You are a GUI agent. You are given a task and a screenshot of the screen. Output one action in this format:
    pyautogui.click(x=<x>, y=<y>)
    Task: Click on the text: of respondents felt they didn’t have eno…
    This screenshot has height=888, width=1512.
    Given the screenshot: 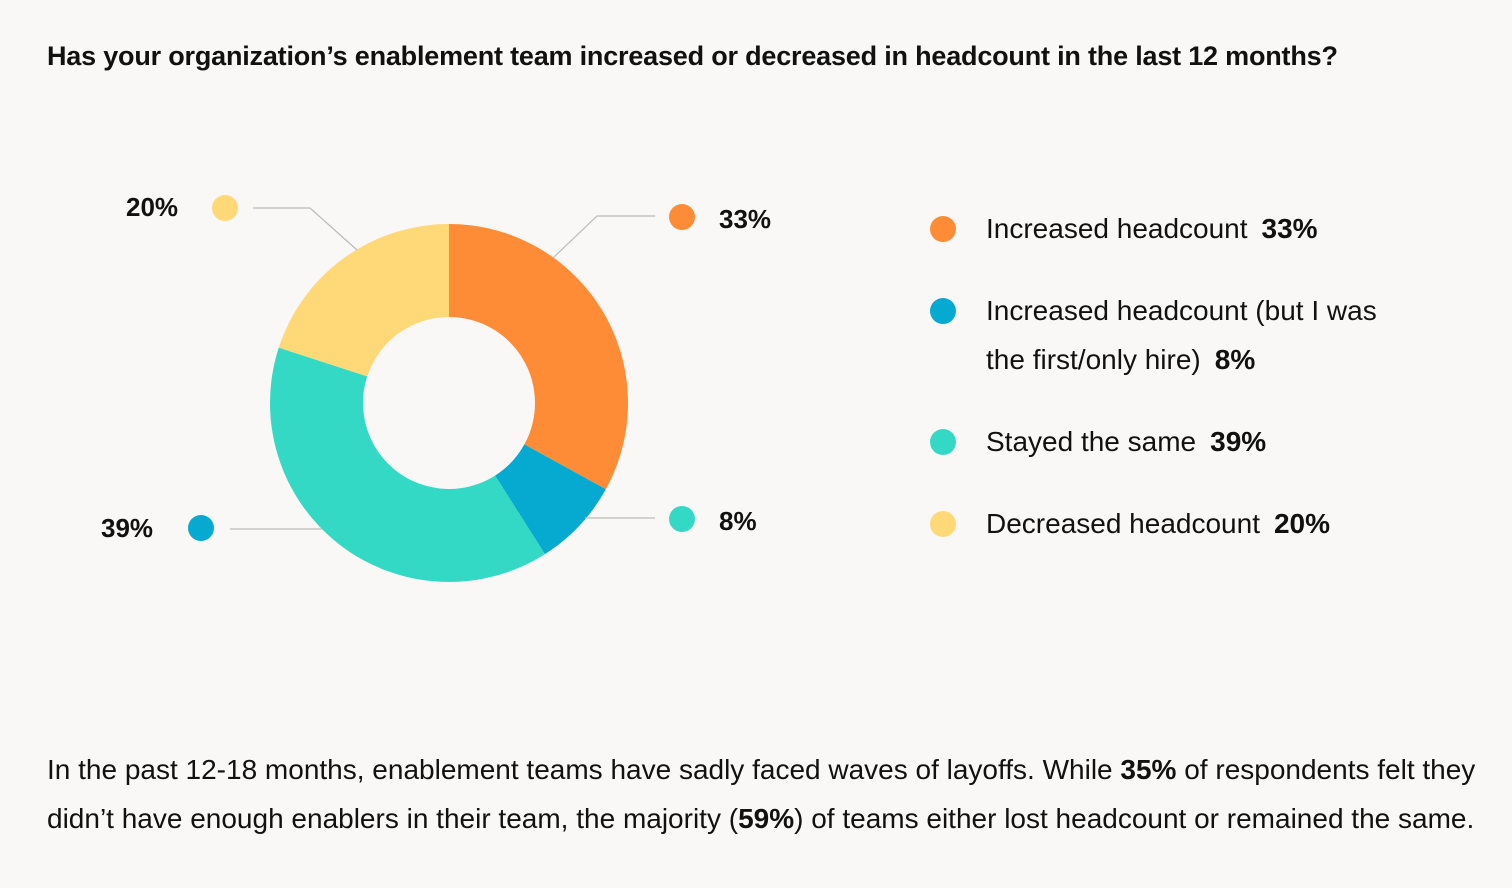 What is the action you would take?
    pyautogui.click(x=761, y=794)
    